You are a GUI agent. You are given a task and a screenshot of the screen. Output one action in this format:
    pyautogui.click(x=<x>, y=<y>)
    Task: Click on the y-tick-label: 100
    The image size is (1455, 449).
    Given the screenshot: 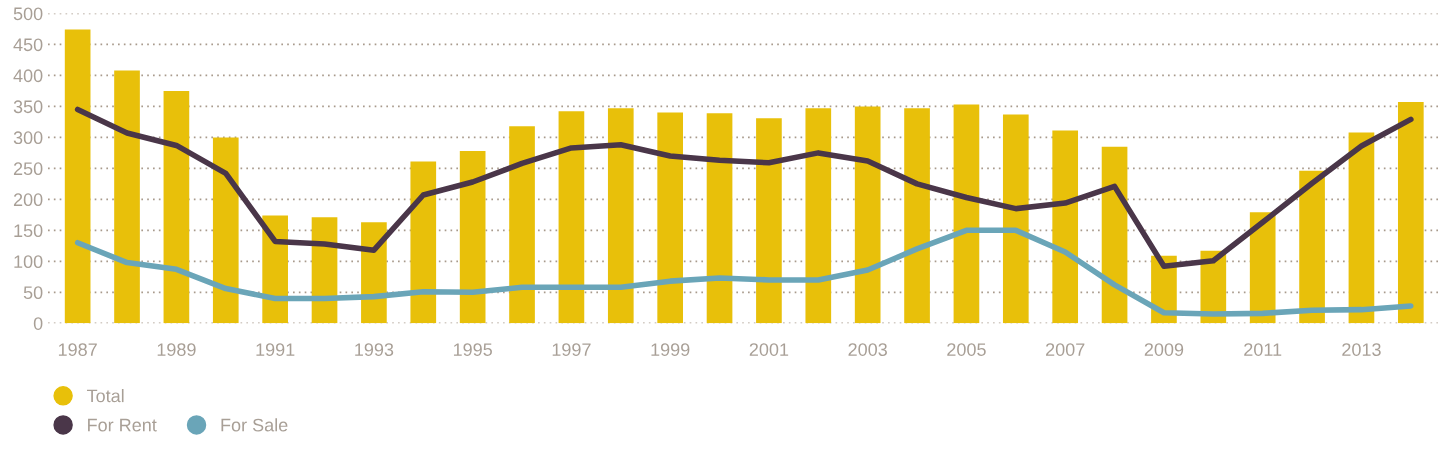 What is the action you would take?
    pyautogui.click(x=28, y=262)
    